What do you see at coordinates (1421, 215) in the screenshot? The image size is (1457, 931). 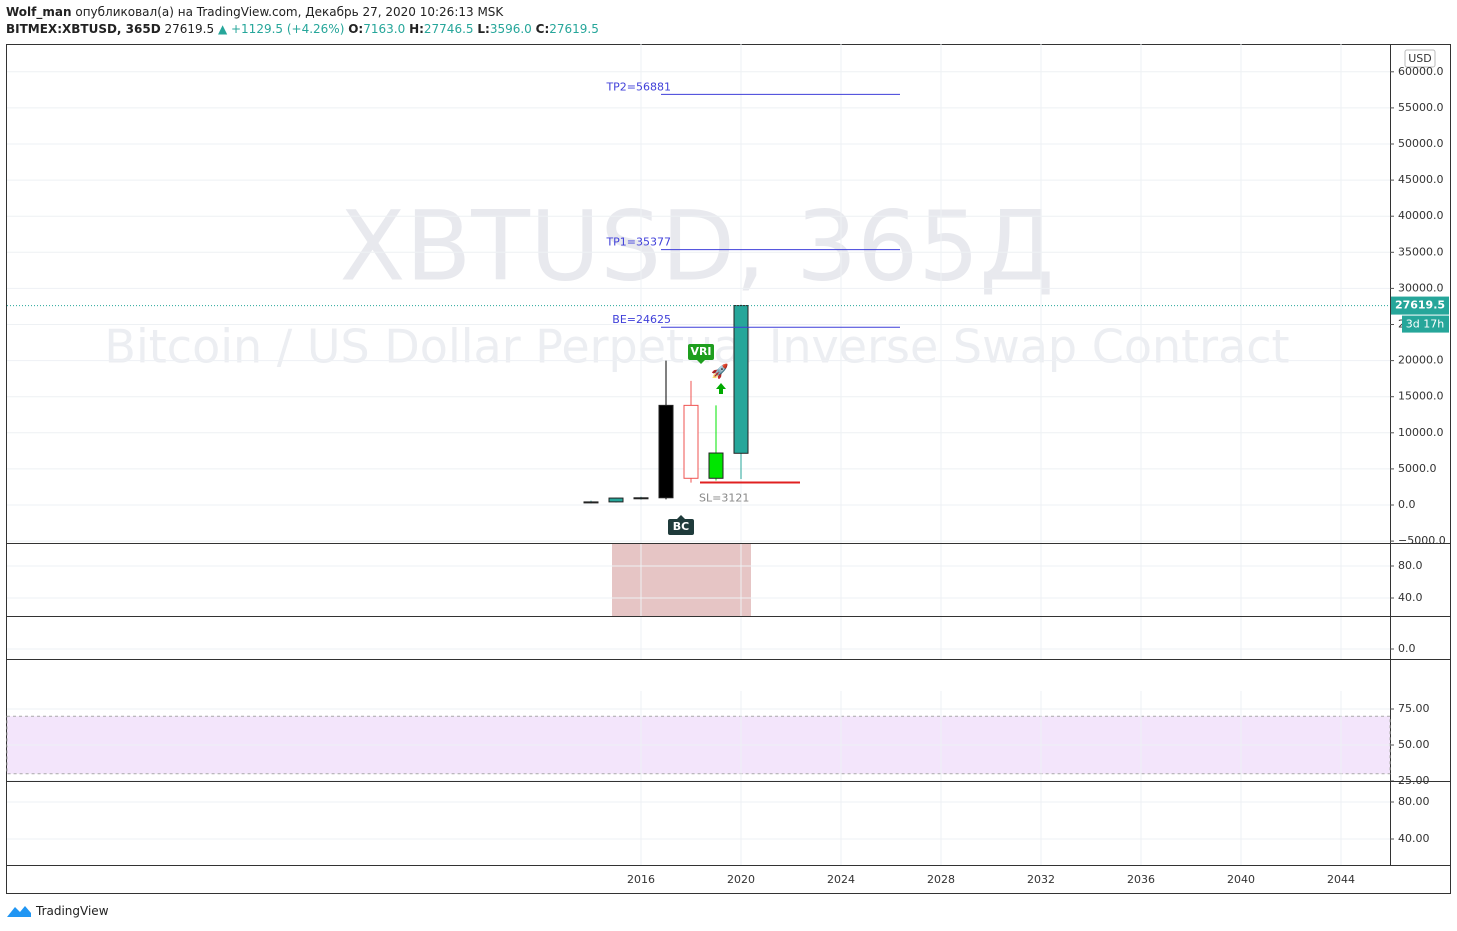 I see `y-tick-label: 40000.0` at bounding box center [1421, 215].